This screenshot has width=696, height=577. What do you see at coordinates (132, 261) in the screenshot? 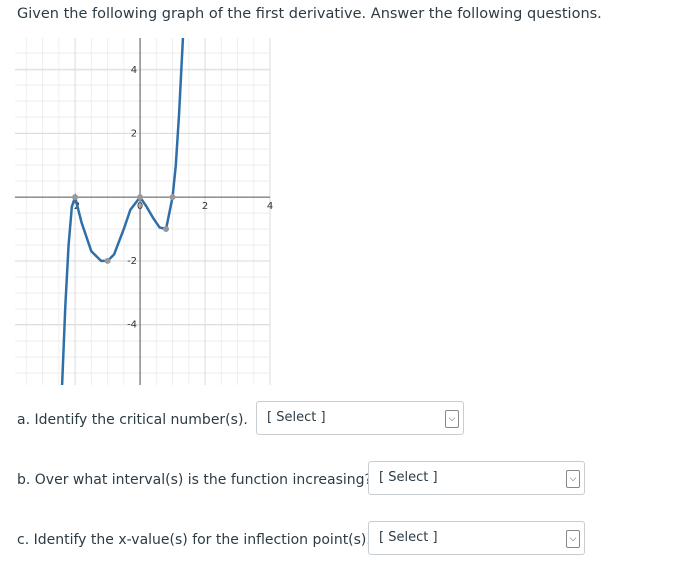
I see `y-tick-label: -2` at bounding box center [132, 261].